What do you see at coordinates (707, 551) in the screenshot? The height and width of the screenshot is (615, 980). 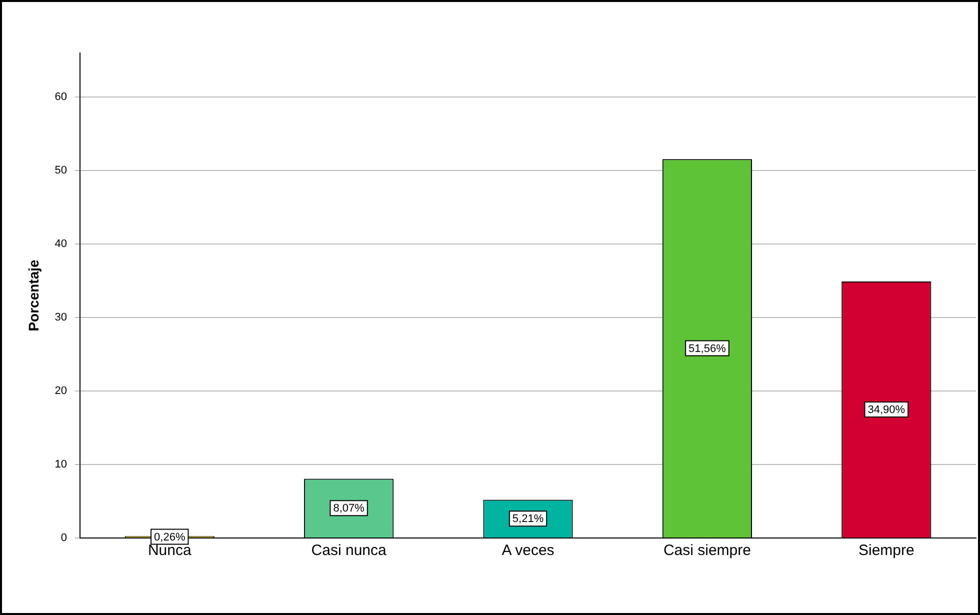 I see `x-tick-label: Casi siempre` at bounding box center [707, 551].